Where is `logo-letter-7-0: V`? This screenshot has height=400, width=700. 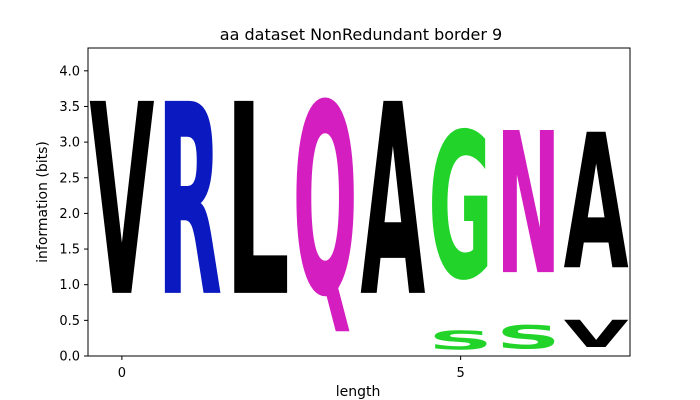 logo-letter-7-0: V is located at coordinates (597, 334).